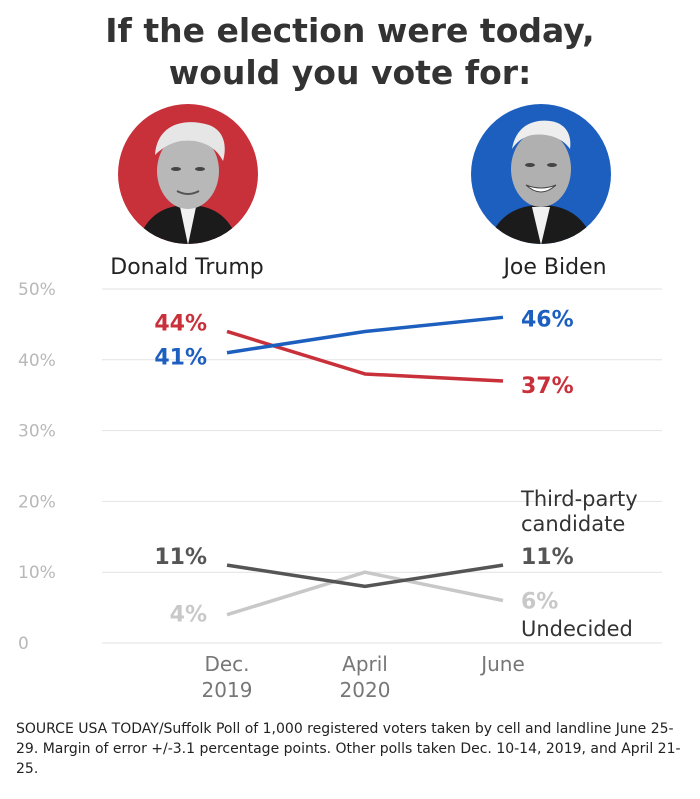  Describe the element at coordinates (37, 573) in the screenshot. I see `y-tick-label: 10%` at that location.